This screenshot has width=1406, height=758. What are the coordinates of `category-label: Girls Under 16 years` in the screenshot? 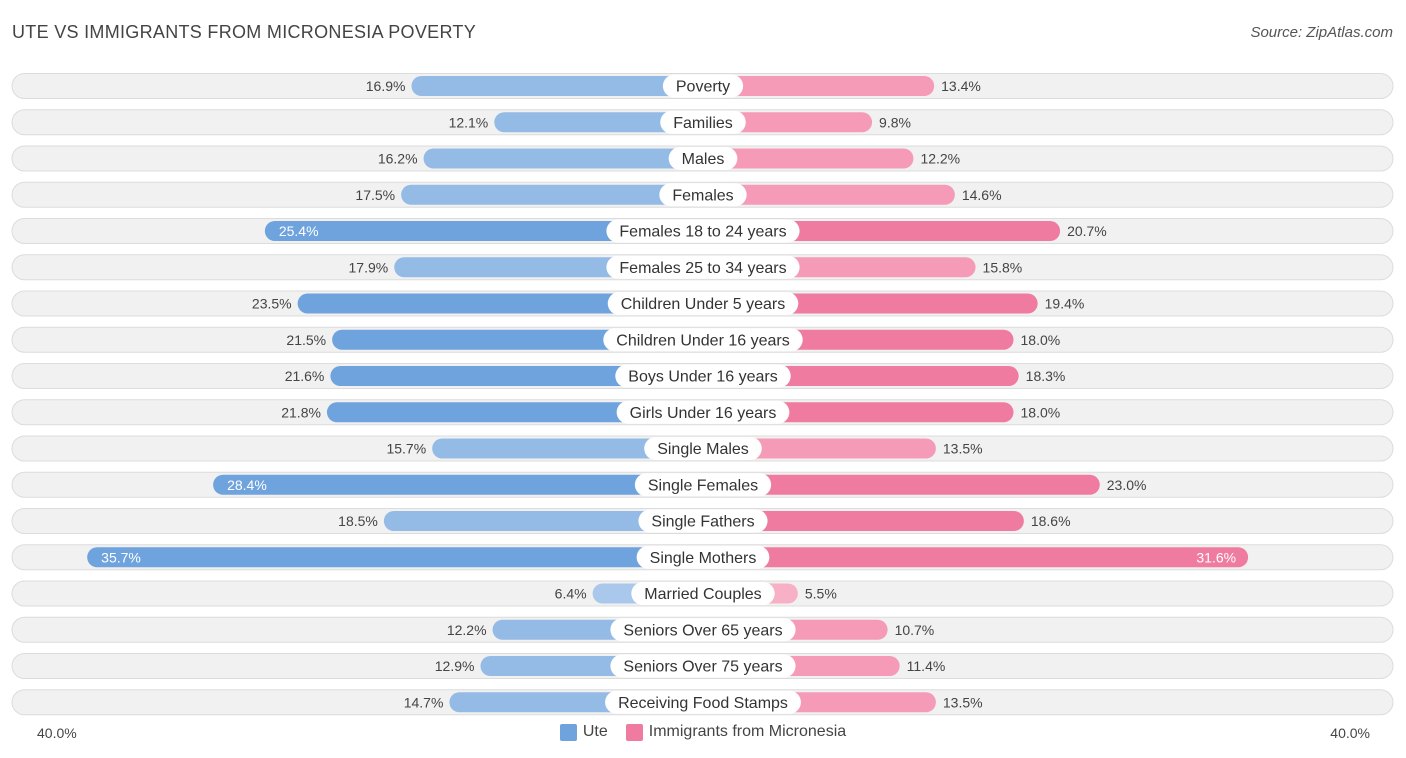 It's located at (703, 413).